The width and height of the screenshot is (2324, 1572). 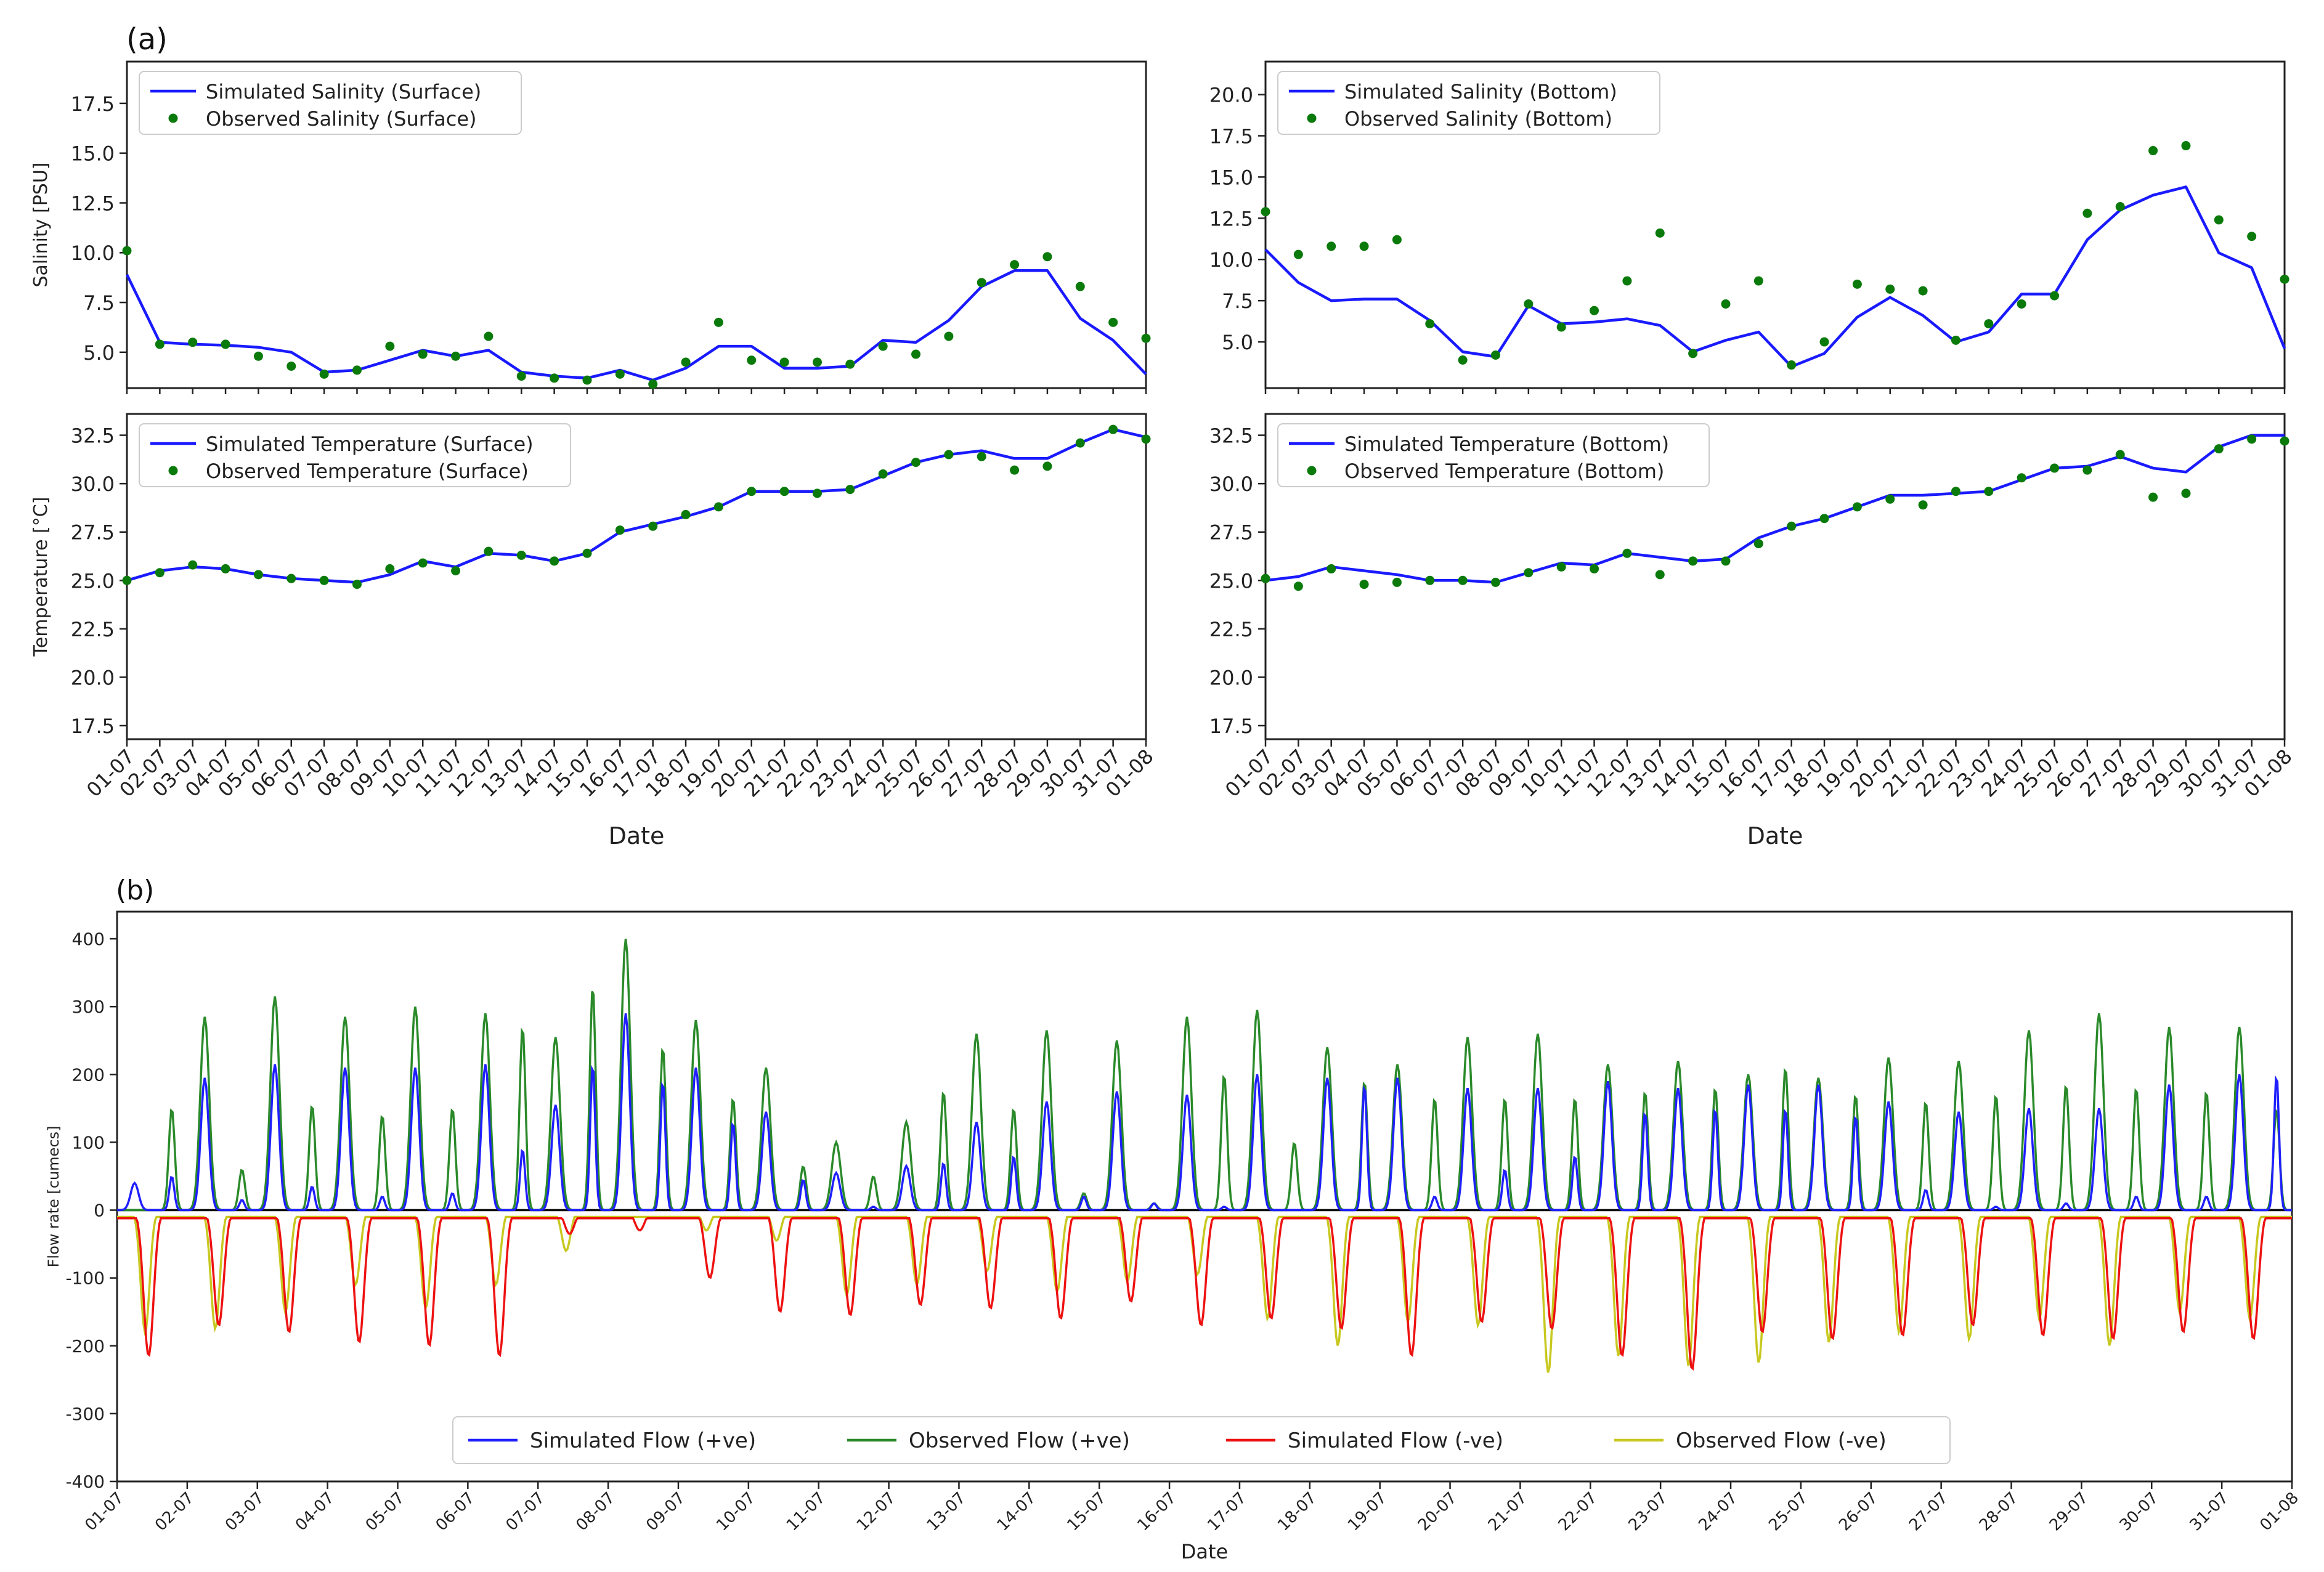 What do you see at coordinates (370, 444) in the screenshot?
I see `legend-label: Simulated Temperature (Surface)` at bounding box center [370, 444].